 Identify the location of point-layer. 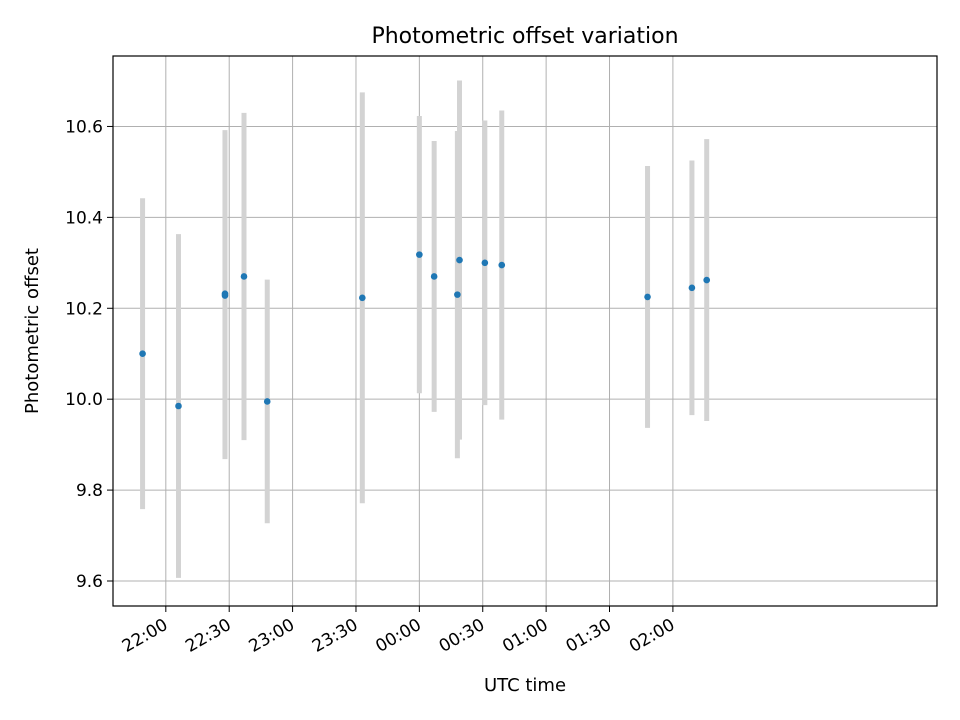
(425, 330).